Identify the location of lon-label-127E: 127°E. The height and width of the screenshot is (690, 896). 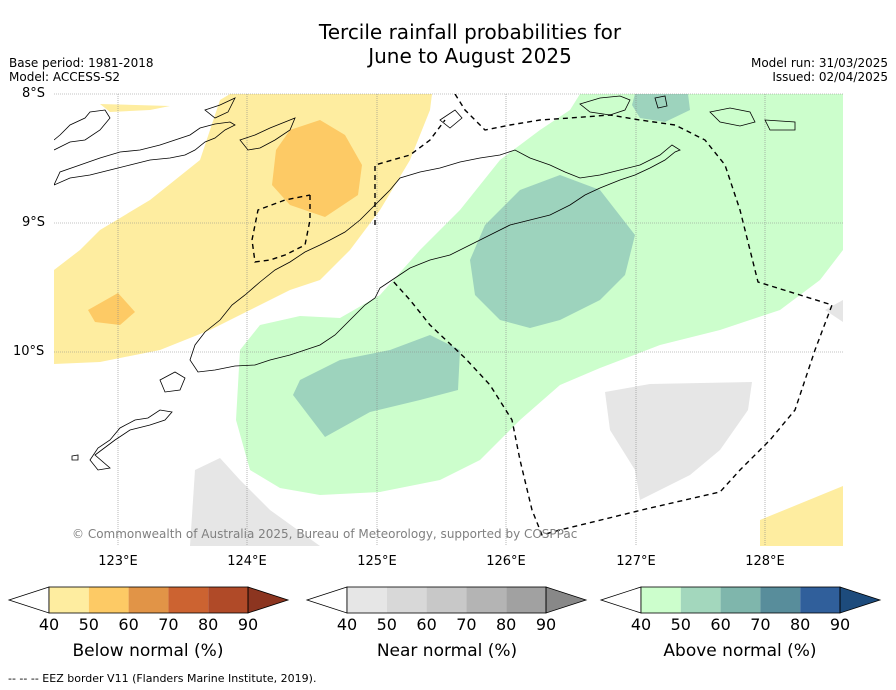
(636, 561).